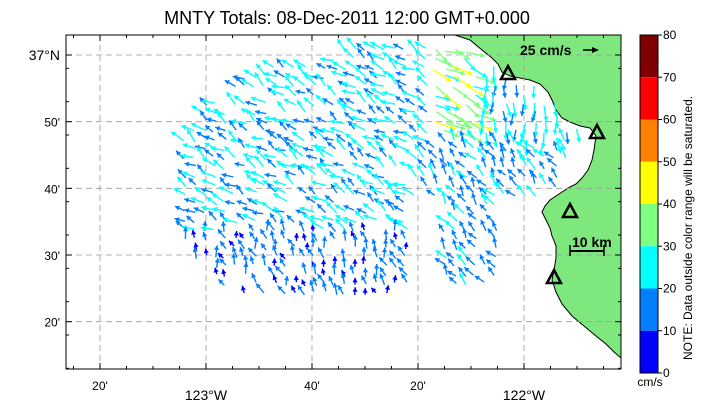 Image resolution: width=702 pixels, height=407 pixels. What do you see at coordinates (670, 162) in the screenshot?
I see `colorbar-tick-label: 50` at bounding box center [670, 162].